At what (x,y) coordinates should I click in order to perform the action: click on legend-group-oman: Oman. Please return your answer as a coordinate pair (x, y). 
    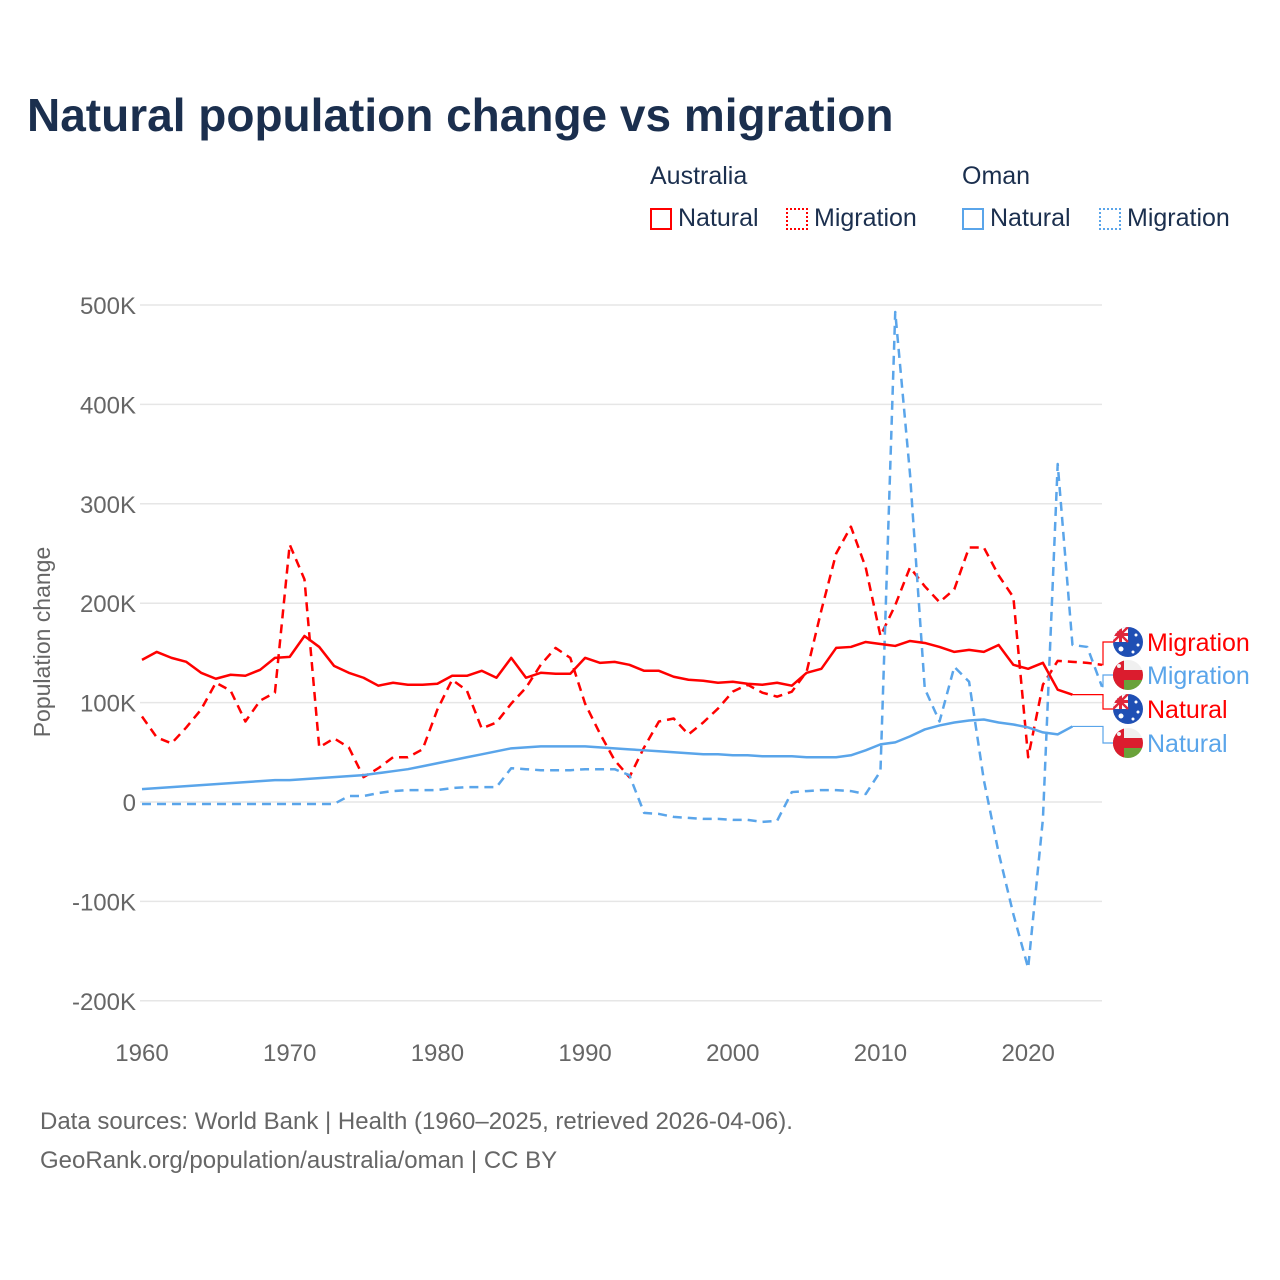
    Looking at the image, I should click on (996, 176).